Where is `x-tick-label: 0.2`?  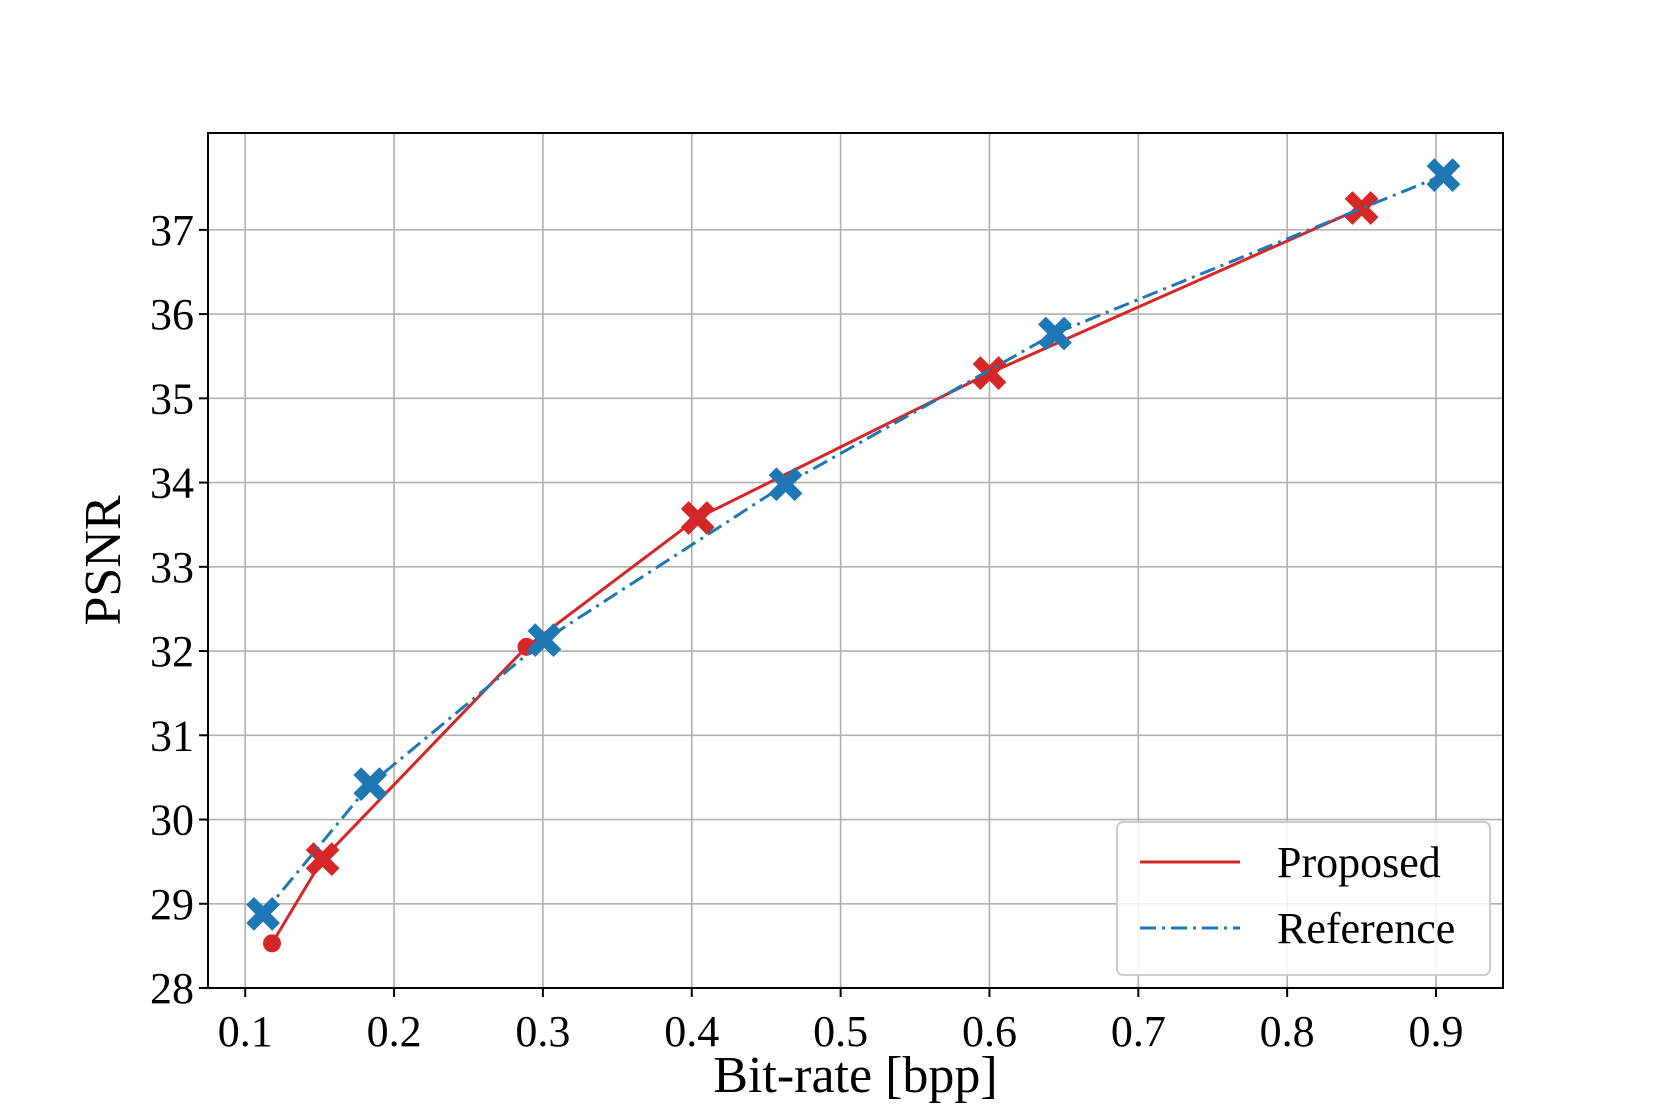
x-tick-label: 0.2 is located at coordinates (394, 1031).